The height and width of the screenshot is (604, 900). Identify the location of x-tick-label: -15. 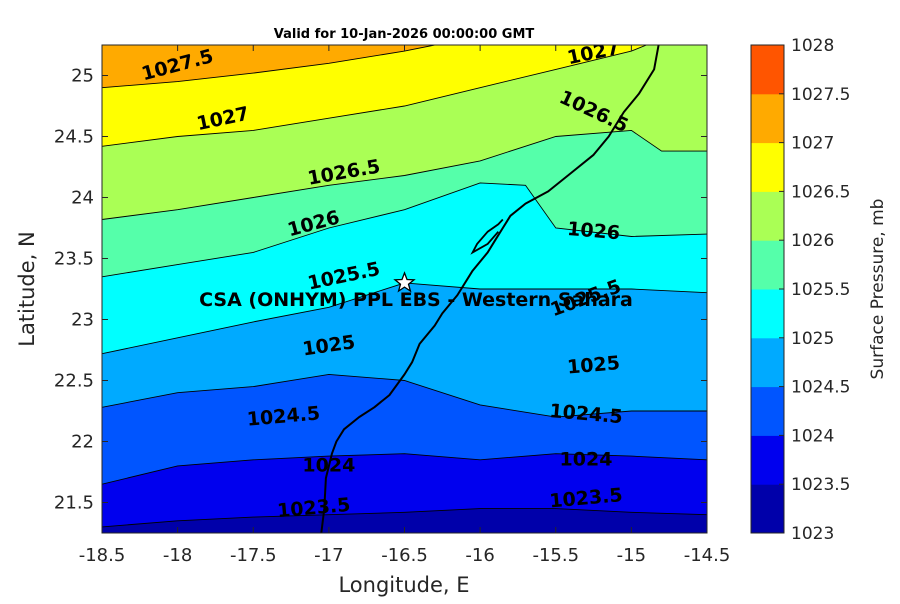
(631, 555).